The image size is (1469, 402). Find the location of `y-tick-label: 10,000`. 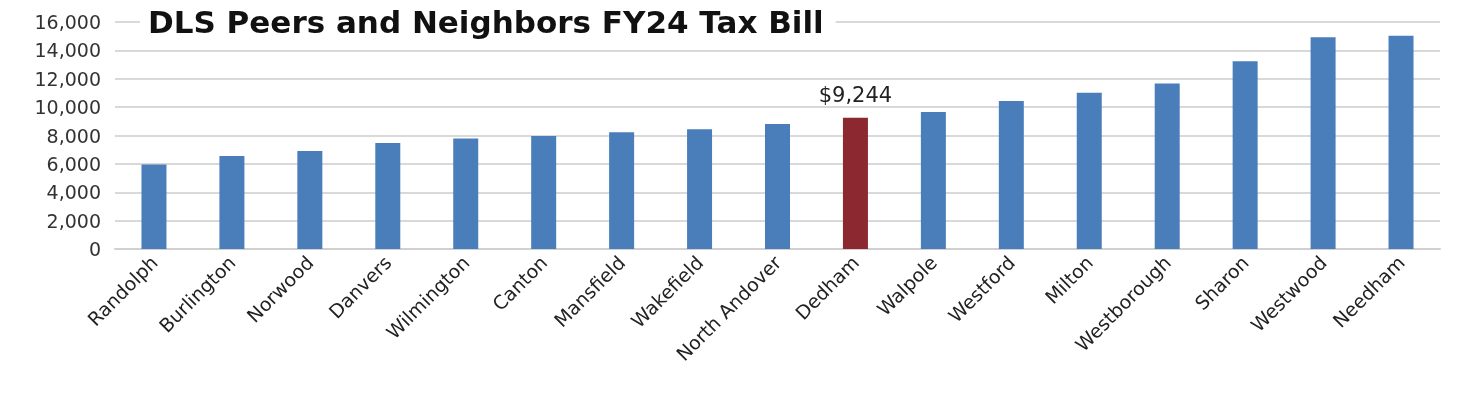

y-tick-label: 10,000 is located at coordinates (67, 107).